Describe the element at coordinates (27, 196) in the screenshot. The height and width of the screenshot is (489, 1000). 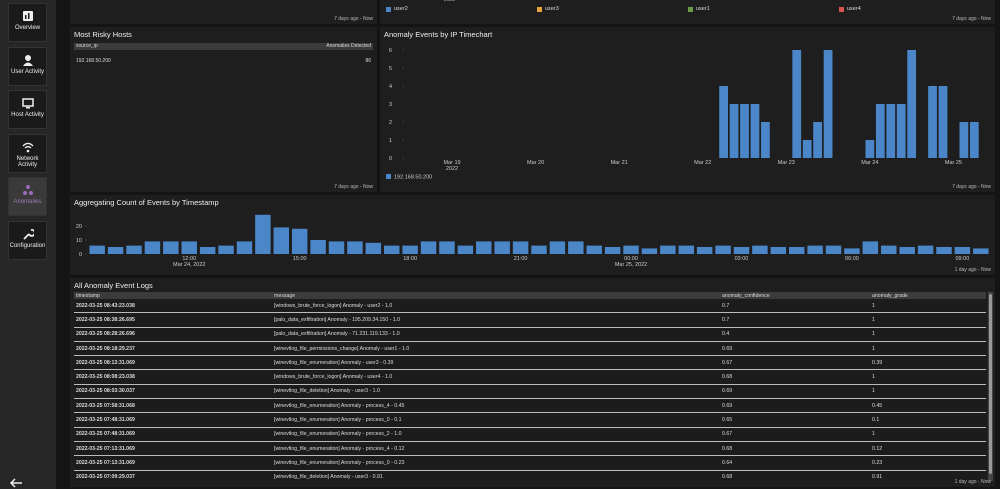
I see `nav-button: Anomalies` at that location.